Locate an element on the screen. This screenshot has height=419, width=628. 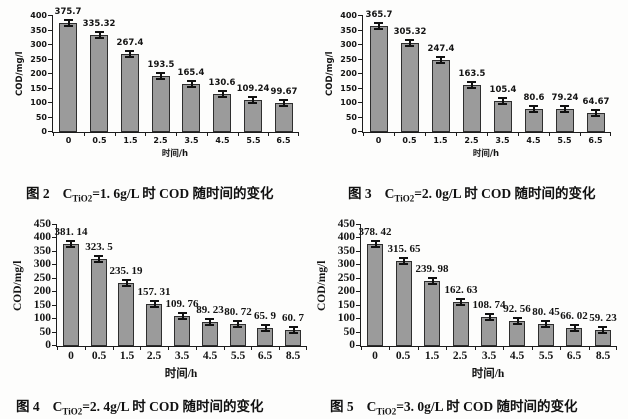
x-axis-tick-label: 3.5 is located at coordinates (191, 140).